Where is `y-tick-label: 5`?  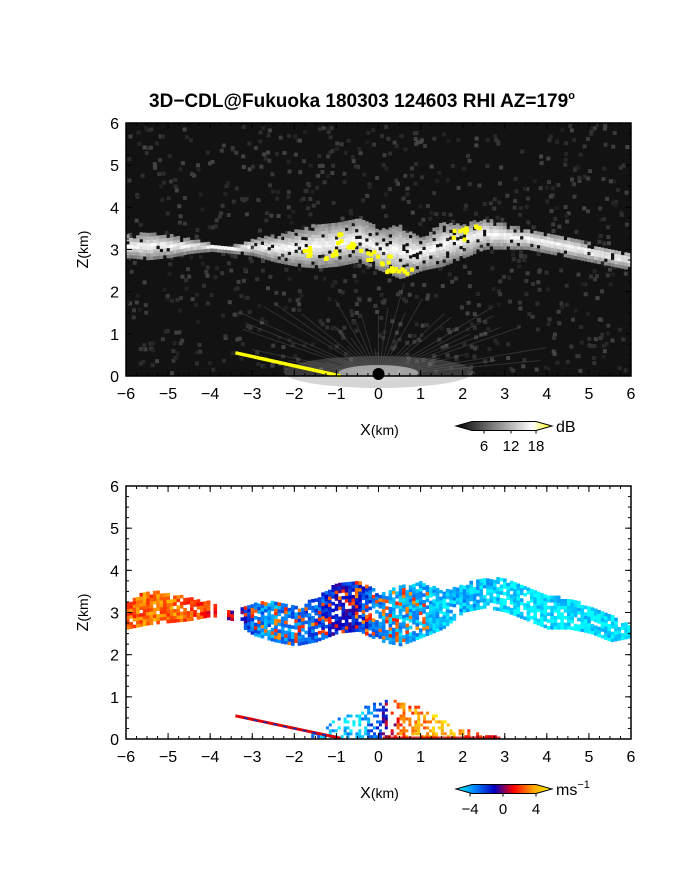 y-tick-label: 5 is located at coordinates (114, 166).